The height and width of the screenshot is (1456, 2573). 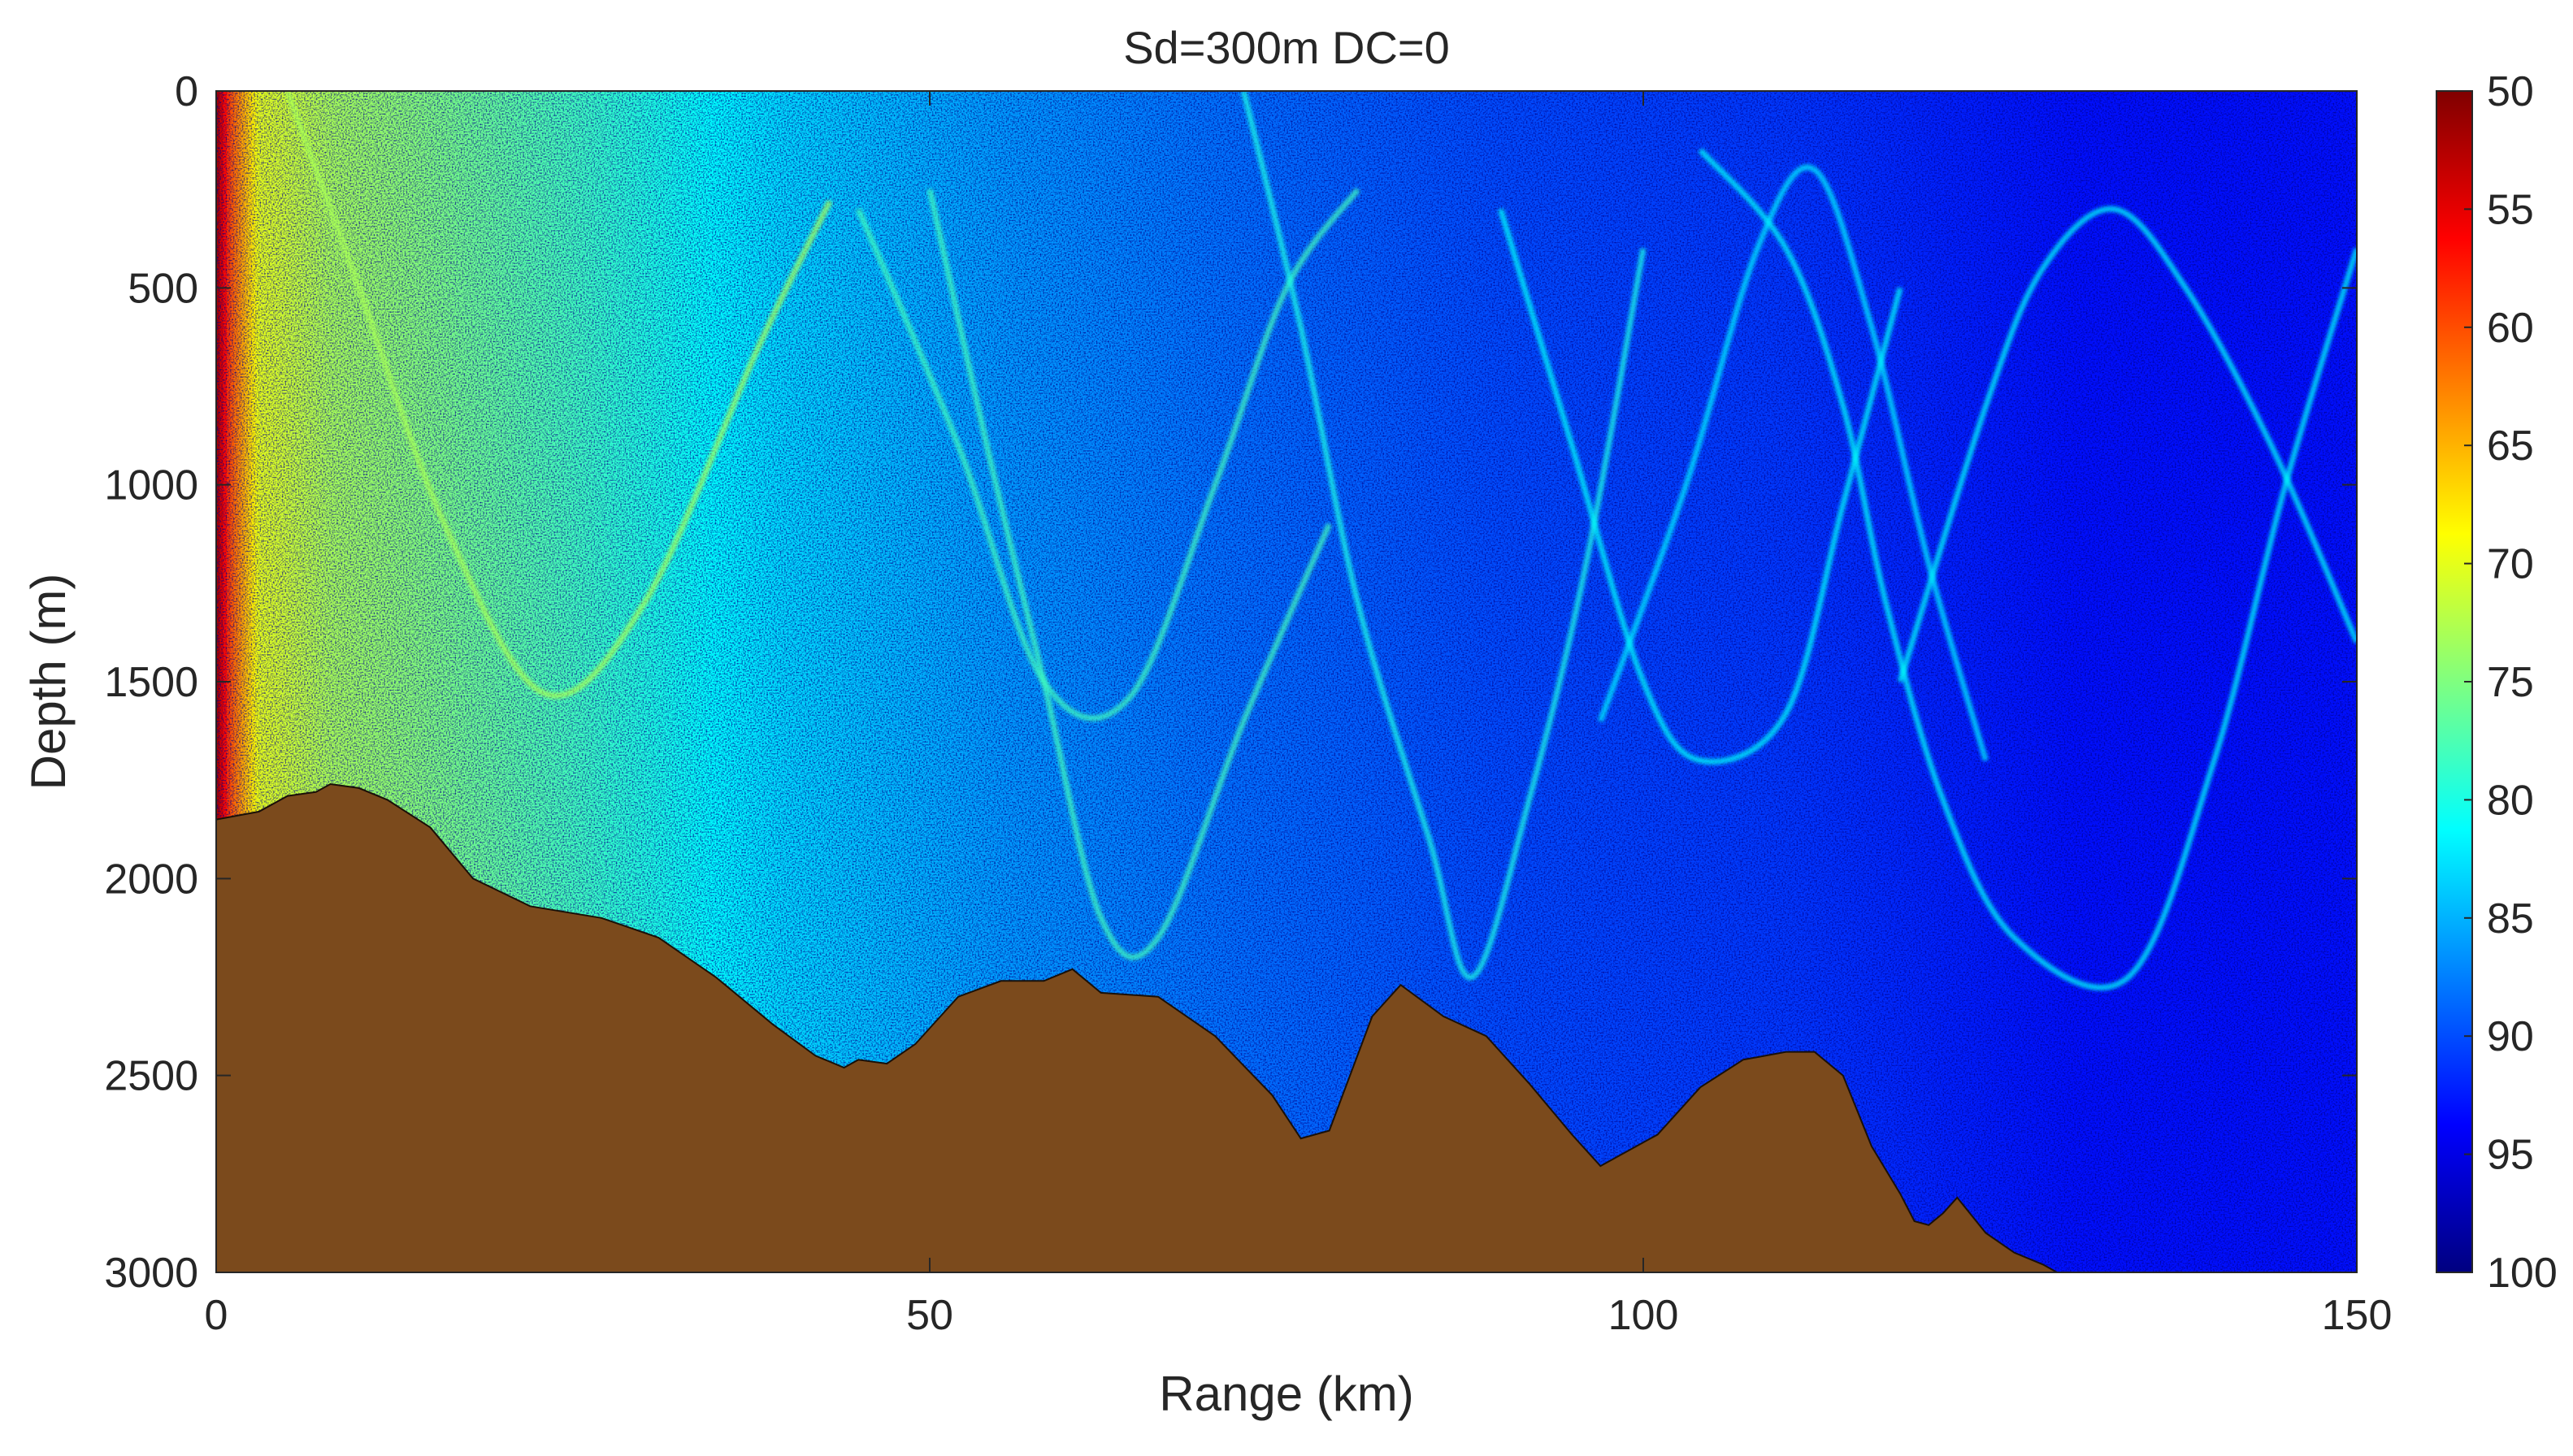 I want to click on colorbar-tick-label: 65, so click(x=2510, y=446).